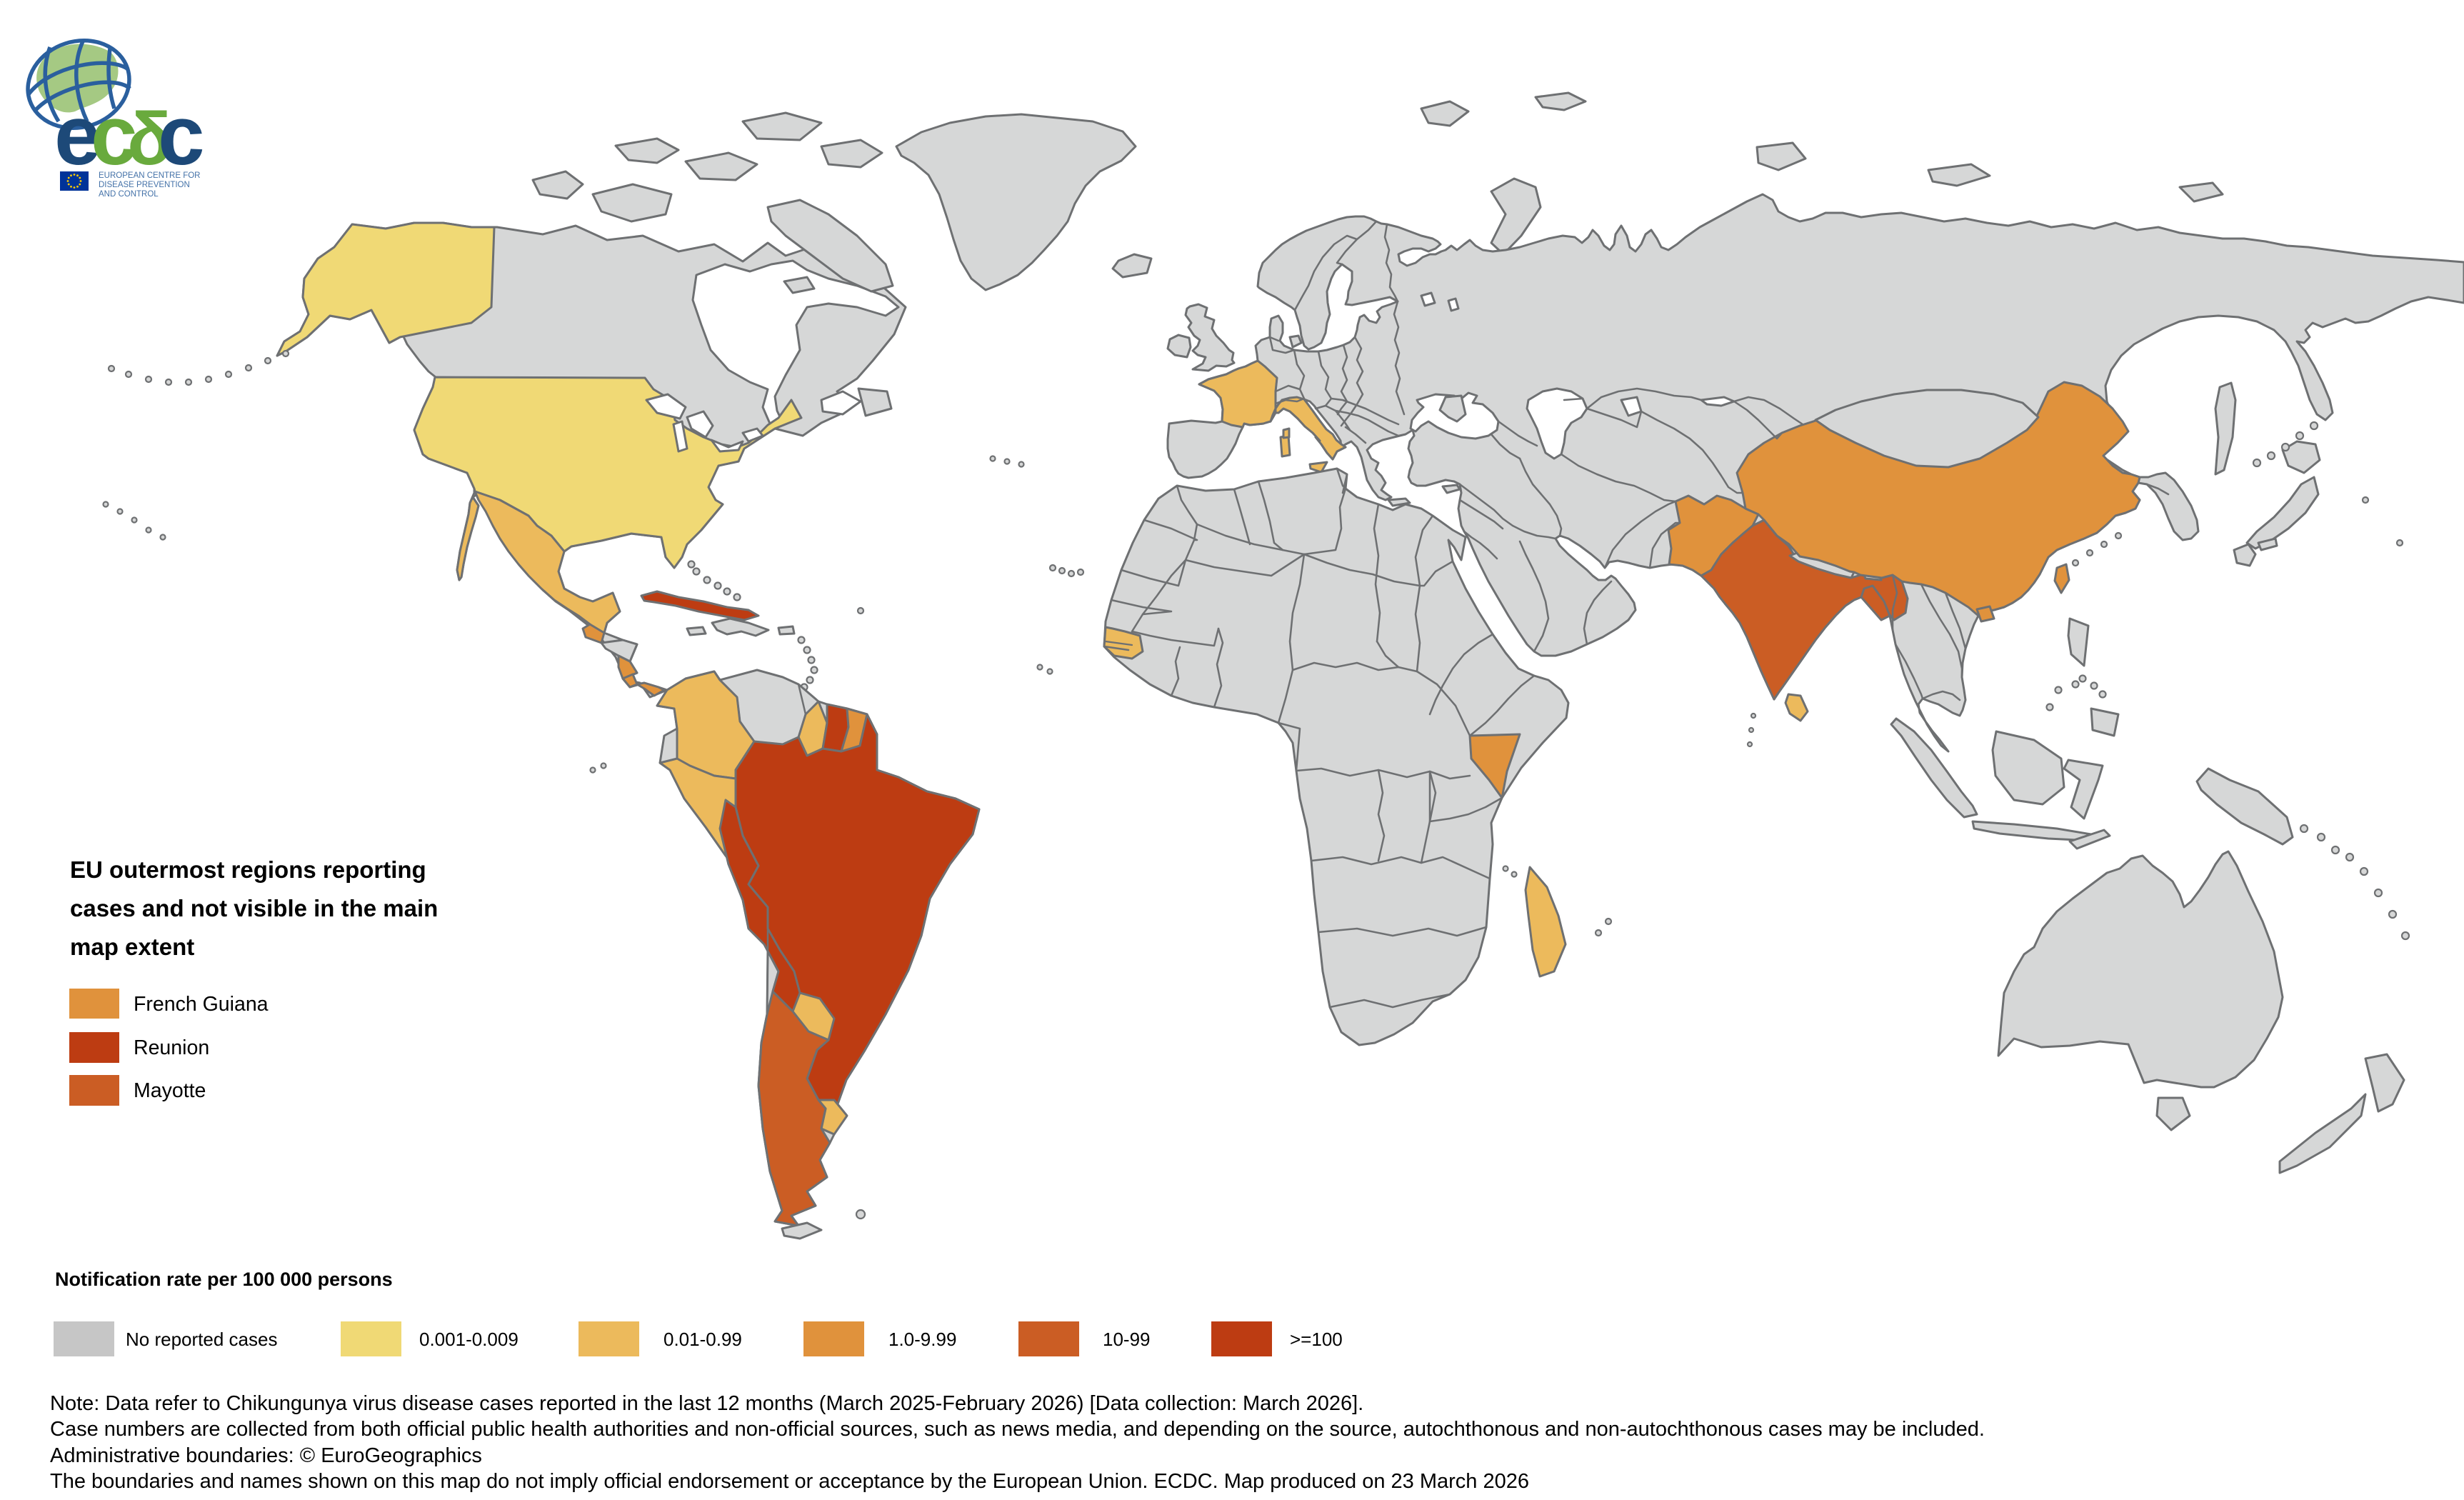 The image size is (2464, 1500). What do you see at coordinates (129, 194) in the screenshot?
I see `svg-text: AND CONTROL` at bounding box center [129, 194].